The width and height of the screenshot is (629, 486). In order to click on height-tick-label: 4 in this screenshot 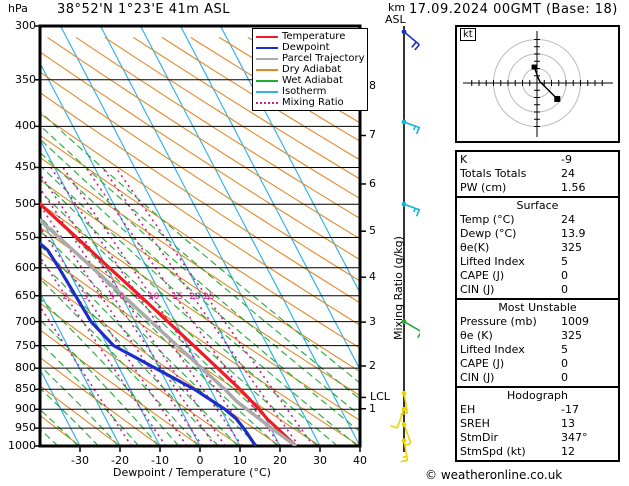, I will do `click(372, 277)`.